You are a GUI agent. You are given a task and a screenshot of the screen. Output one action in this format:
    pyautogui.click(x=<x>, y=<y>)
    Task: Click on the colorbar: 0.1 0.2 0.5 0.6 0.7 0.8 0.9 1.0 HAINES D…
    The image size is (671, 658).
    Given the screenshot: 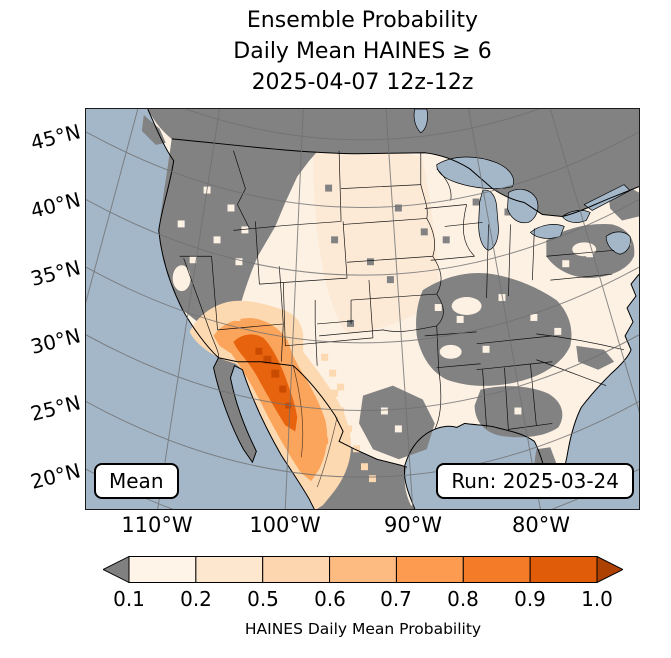 What is the action you would take?
    pyautogui.click(x=363, y=603)
    